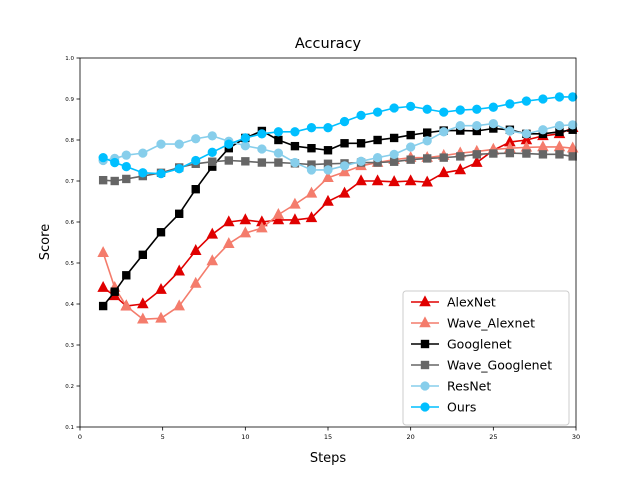  I want to click on y-tick-label: 0.9, so click(69, 100).